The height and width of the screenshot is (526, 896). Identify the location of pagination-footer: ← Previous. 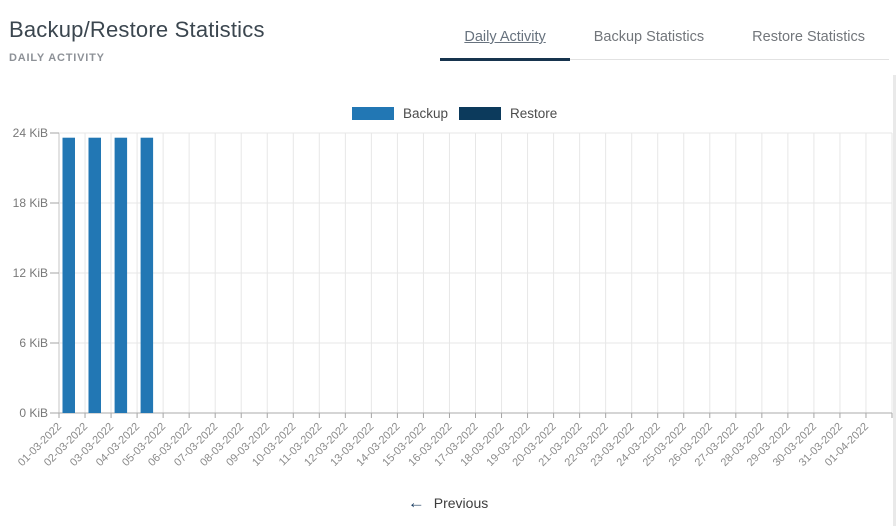
(448, 502).